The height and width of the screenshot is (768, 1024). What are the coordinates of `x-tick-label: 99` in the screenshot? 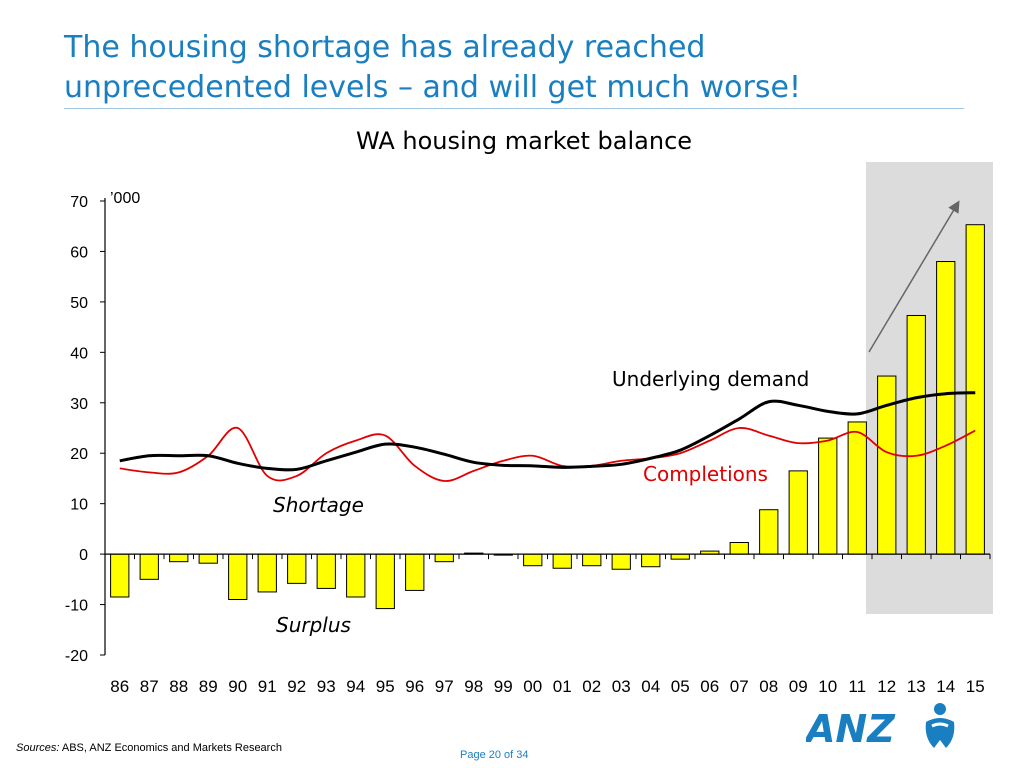 It's located at (503, 686).